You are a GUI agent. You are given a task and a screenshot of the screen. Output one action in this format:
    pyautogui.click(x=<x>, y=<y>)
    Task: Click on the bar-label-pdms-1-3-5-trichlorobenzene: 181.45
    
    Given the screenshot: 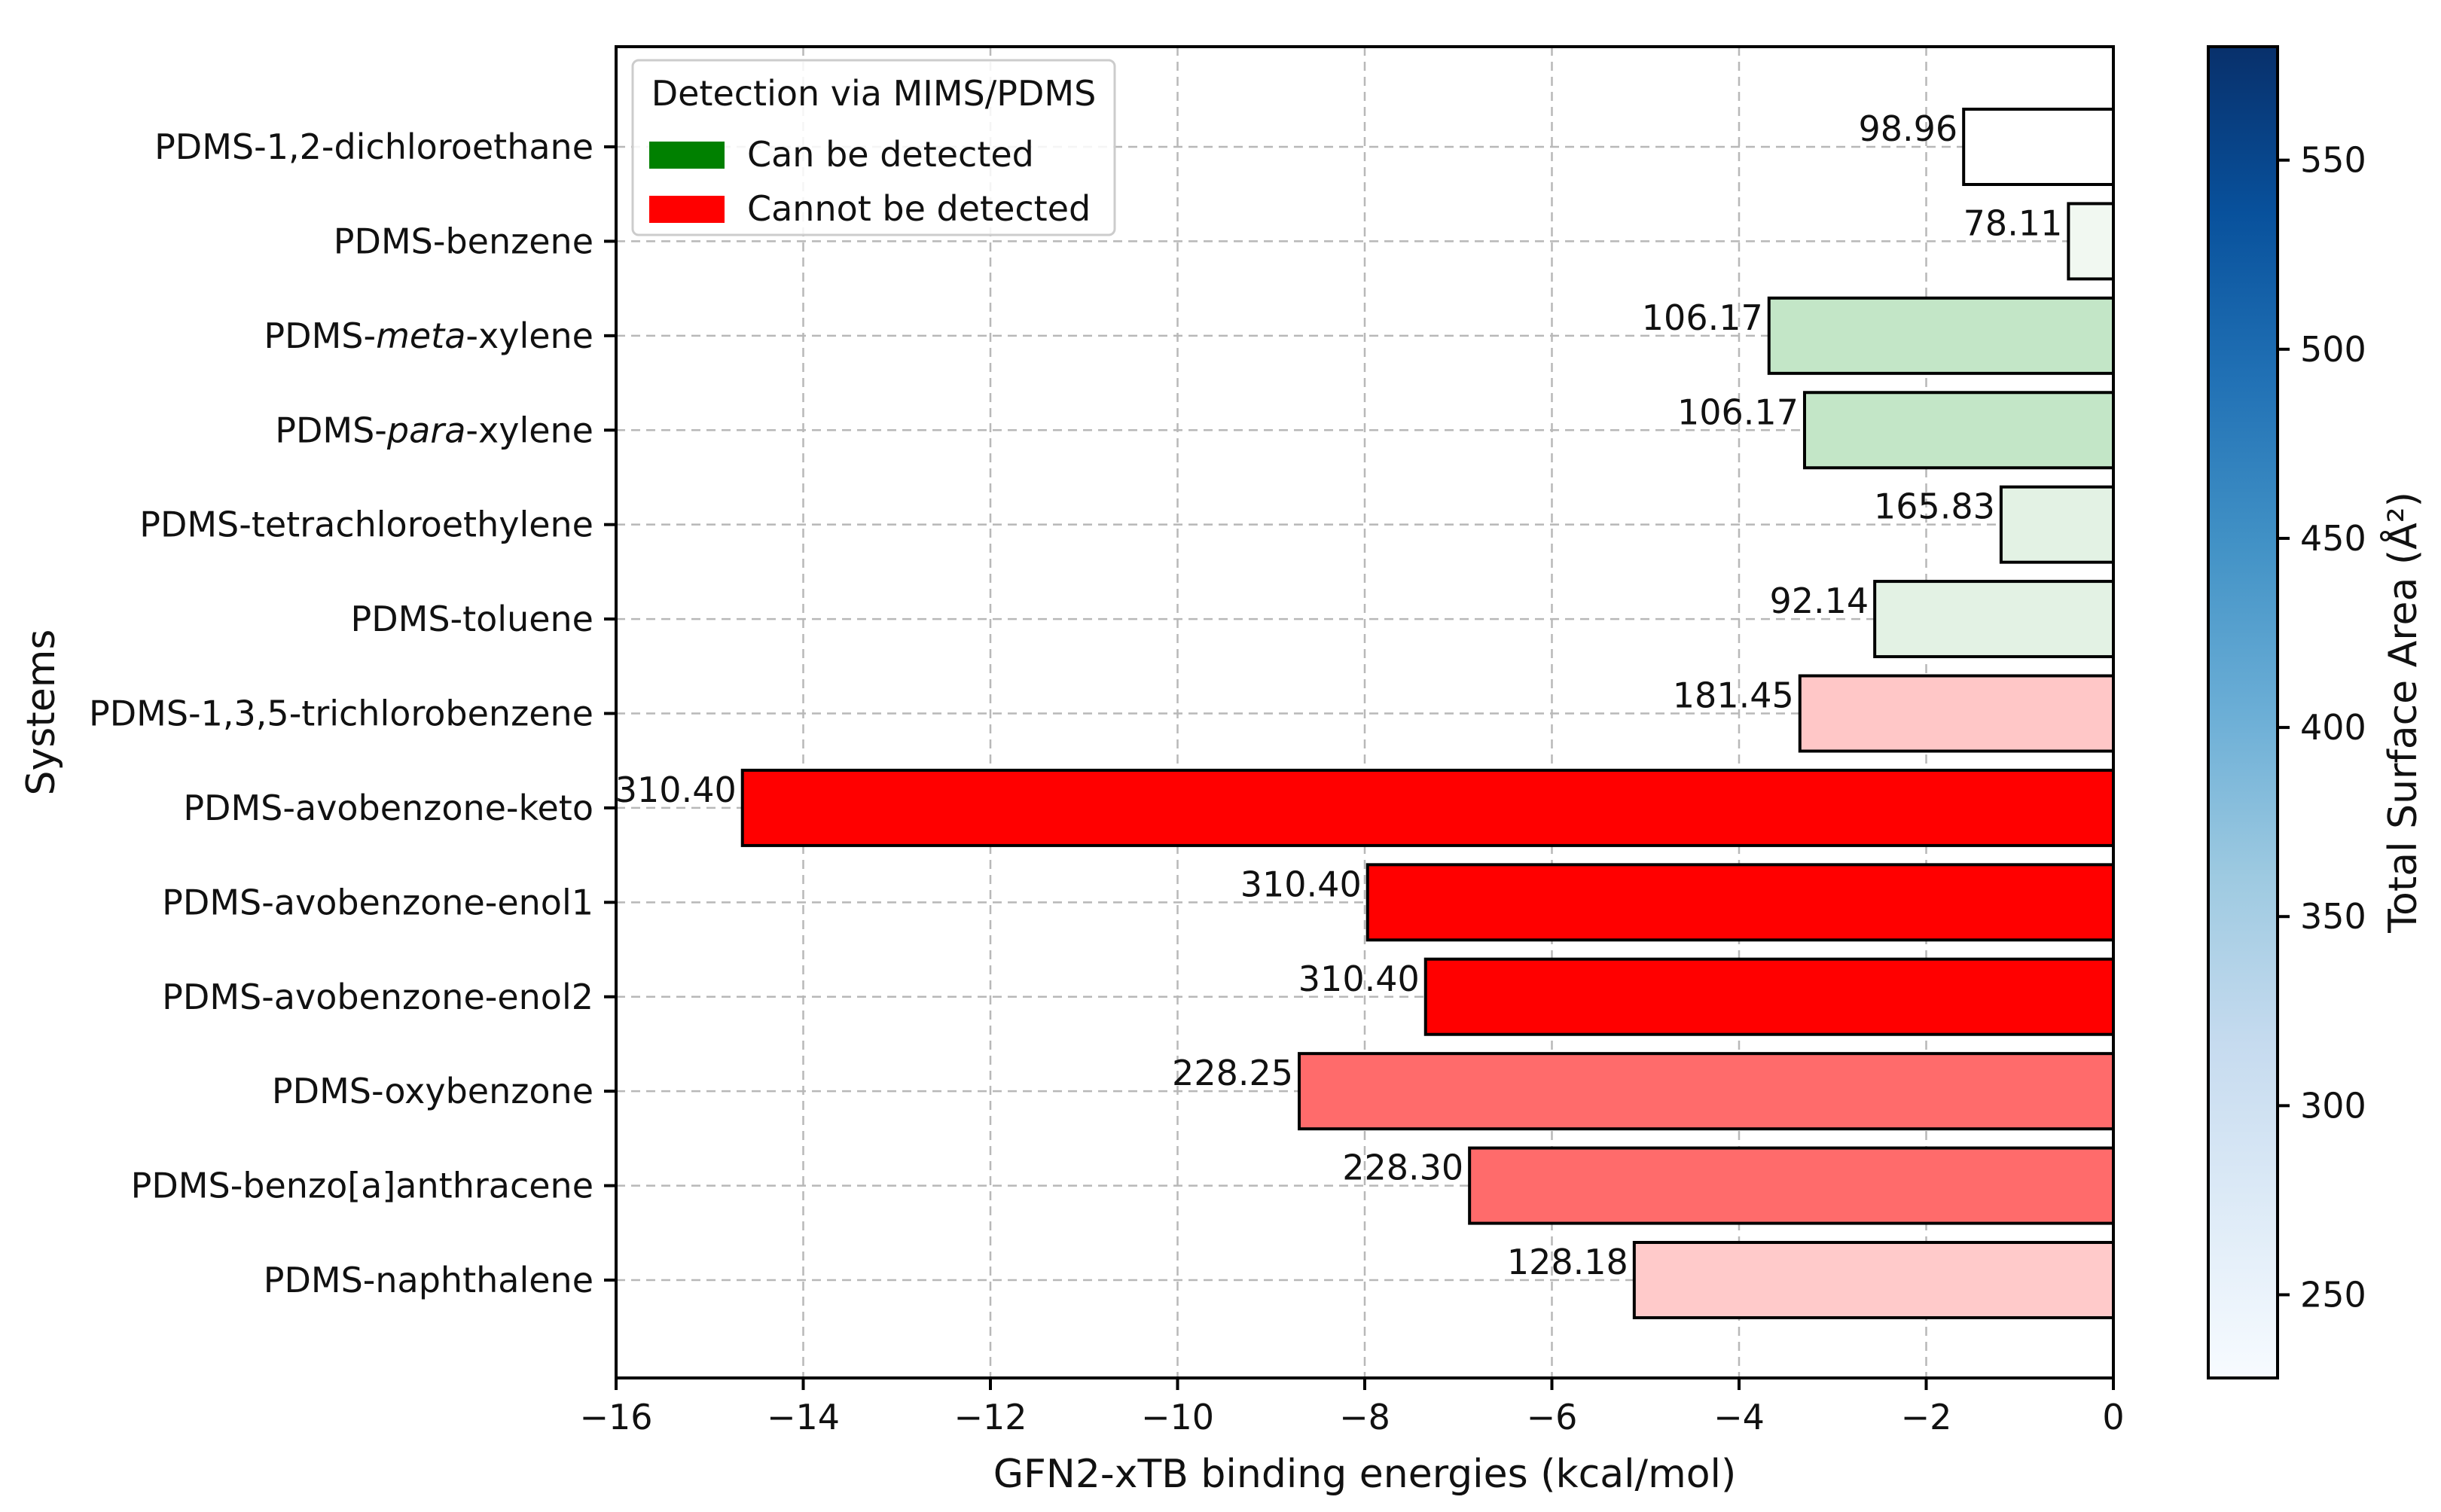 What is the action you would take?
    pyautogui.click(x=1734, y=695)
    